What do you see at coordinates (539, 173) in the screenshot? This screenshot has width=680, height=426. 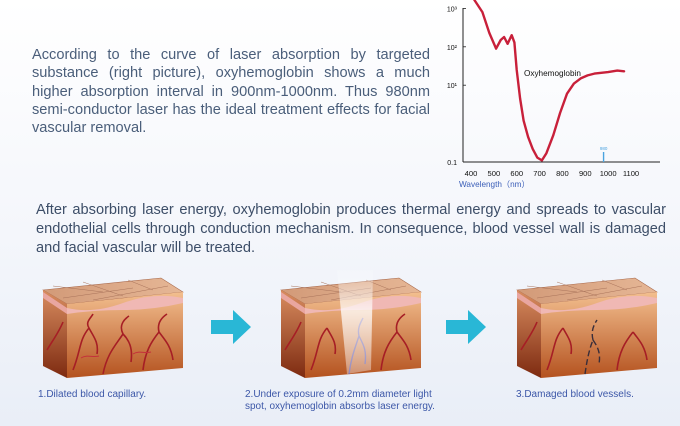 I see `x-tick-label: 700` at bounding box center [539, 173].